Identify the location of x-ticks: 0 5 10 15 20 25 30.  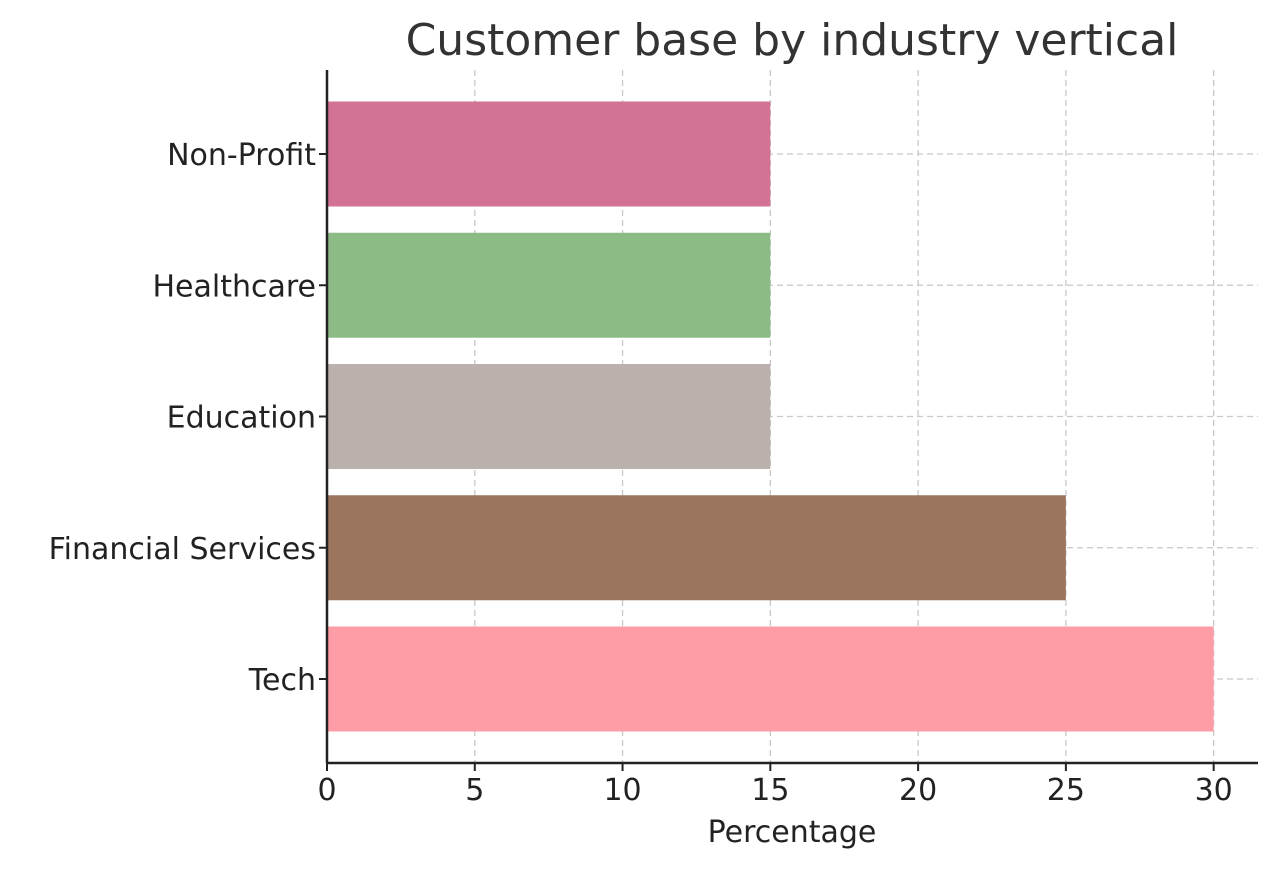
(775, 785).